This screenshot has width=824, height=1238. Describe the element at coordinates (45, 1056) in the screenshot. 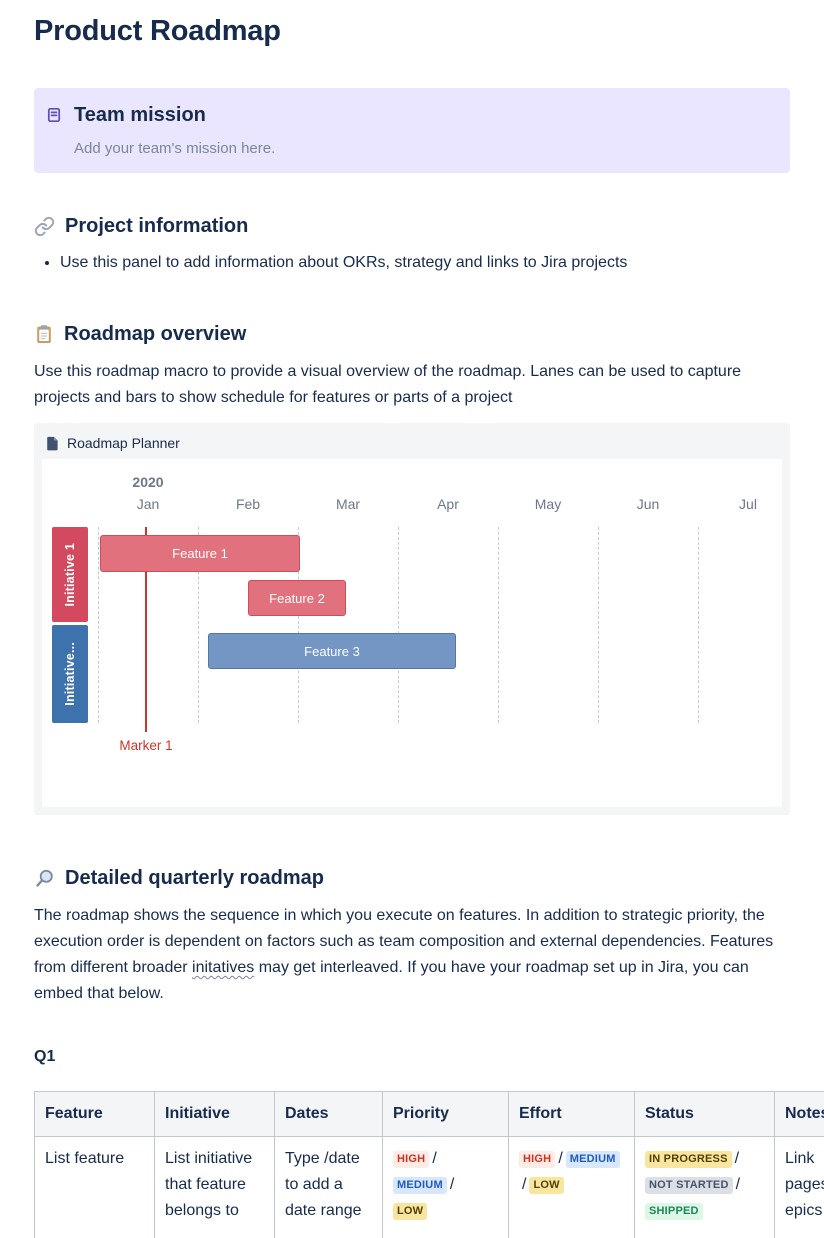

I see `q1-heading: Q1` at that location.